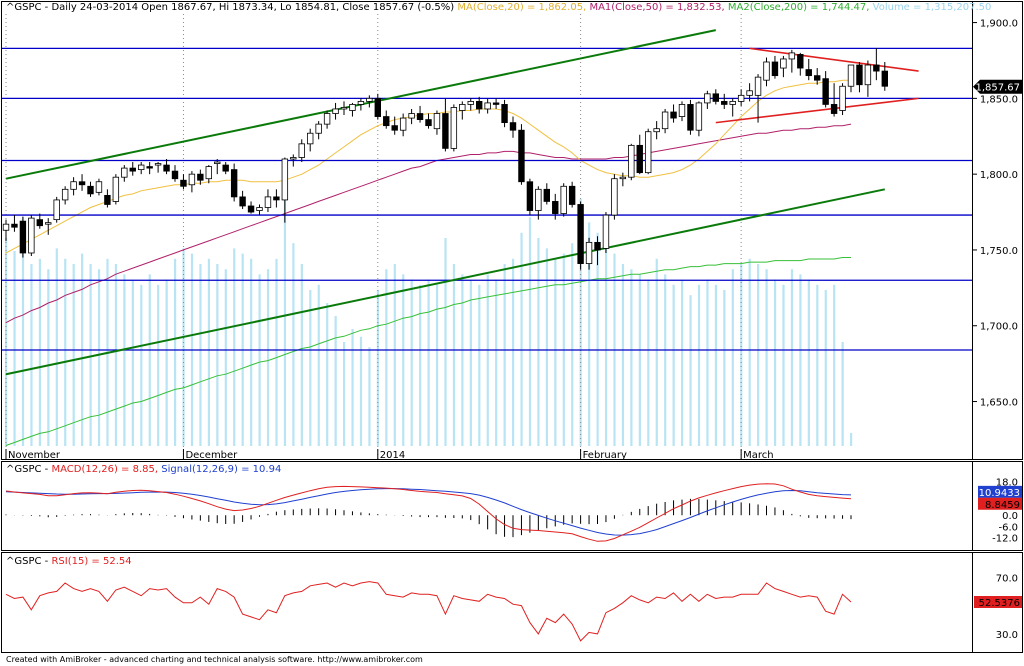 This screenshot has width=1024, height=666. Describe the element at coordinates (758, 455) in the screenshot. I see `month-label: March` at that location.